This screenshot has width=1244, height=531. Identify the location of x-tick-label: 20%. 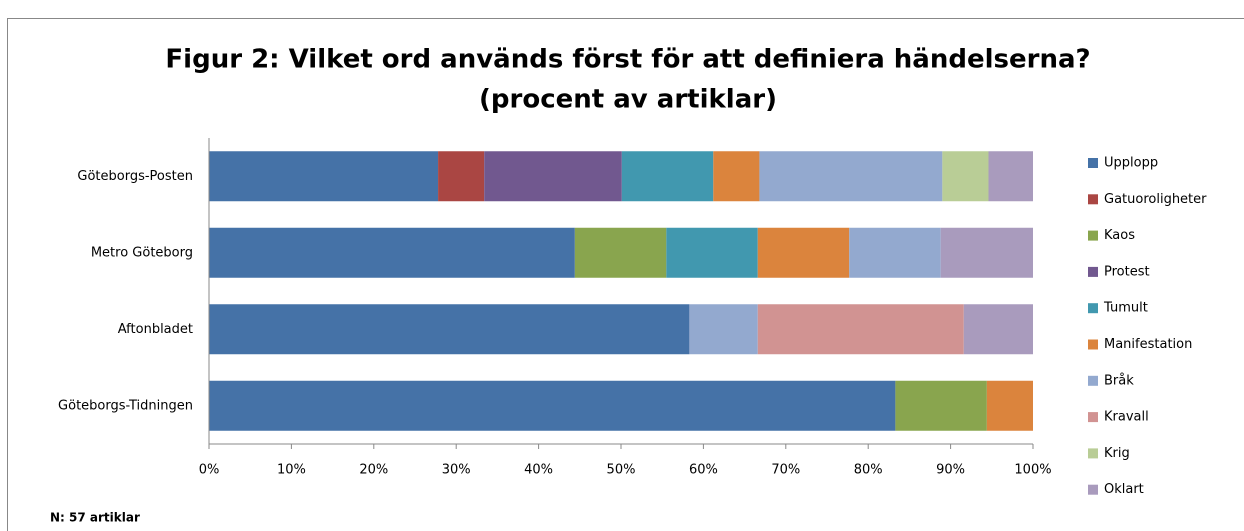
(373, 470).